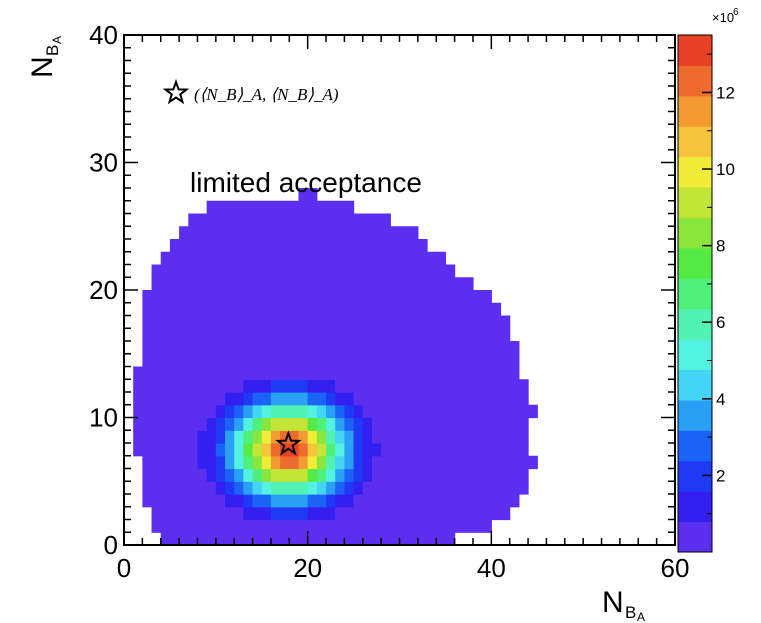  I want to click on colorbar-tick-label: 6, so click(720, 322).